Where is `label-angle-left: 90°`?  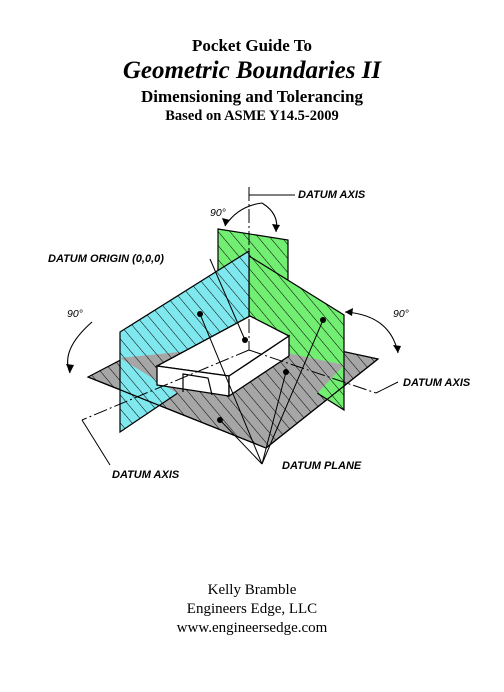 label-angle-left: 90° is located at coordinates (75, 314).